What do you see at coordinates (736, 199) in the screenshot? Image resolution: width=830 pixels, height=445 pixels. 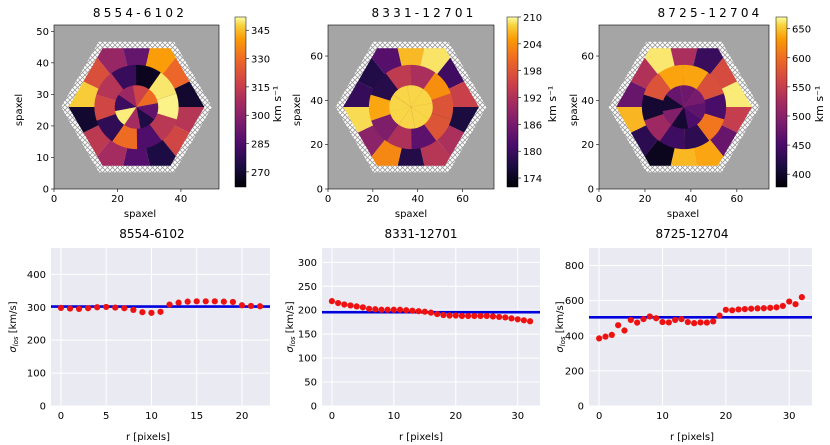 I see `x-tick-label: 60` at bounding box center [736, 199].